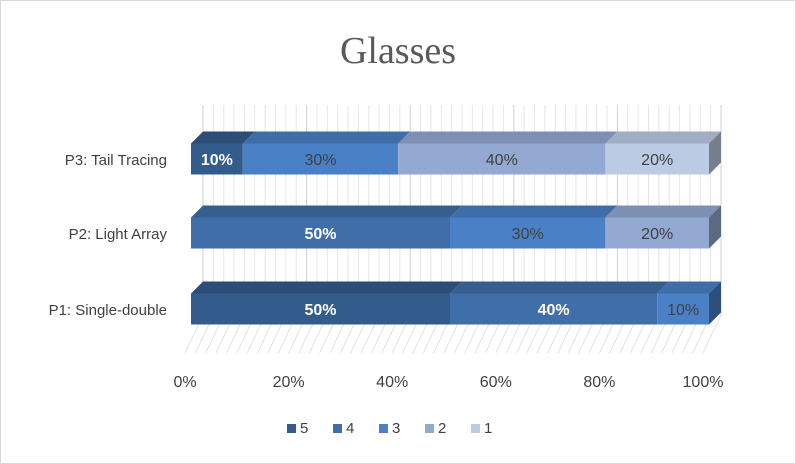  What do you see at coordinates (108, 310) in the screenshot?
I see `category-label: P1: Single-double` at bounding box center [108, 310].